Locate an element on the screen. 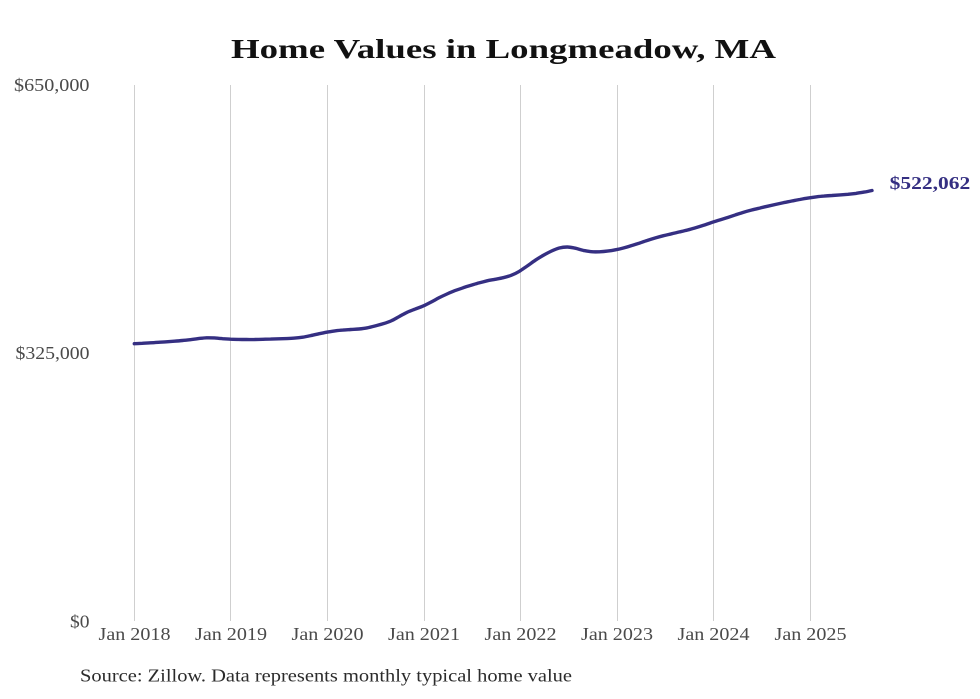  svg-text: Jan 2020 is located at coordinates (328, 634).